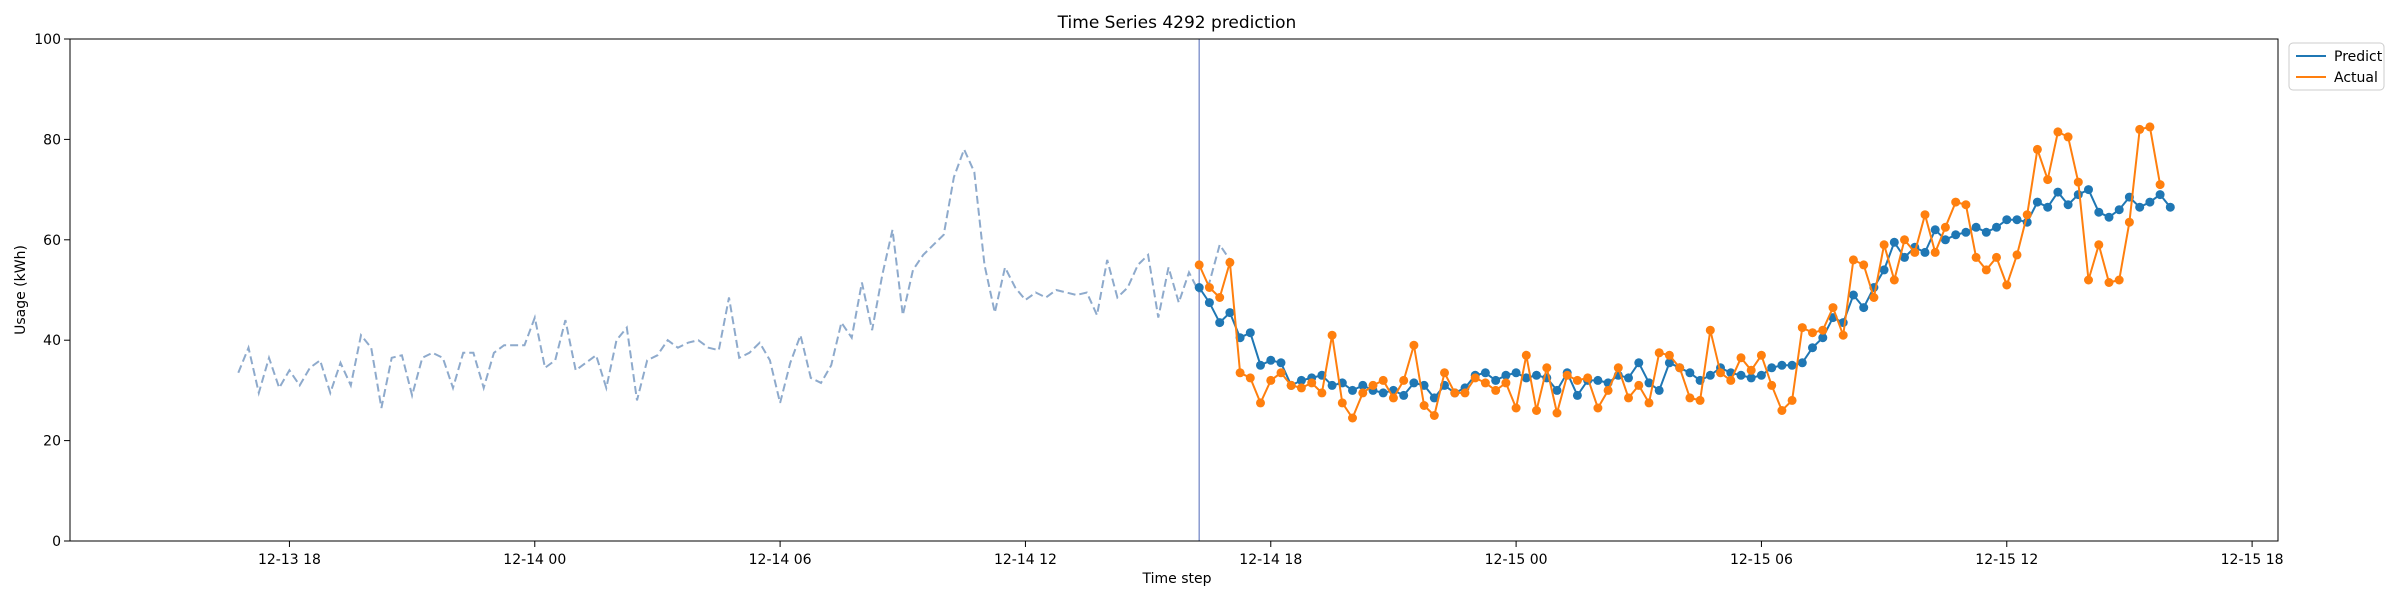 This screenshot has height=600, width=2400. Describe the element at coordinates (1177, 23) in the screenshot. I see `chart-title: Time Series 4292 prediction` at that location.